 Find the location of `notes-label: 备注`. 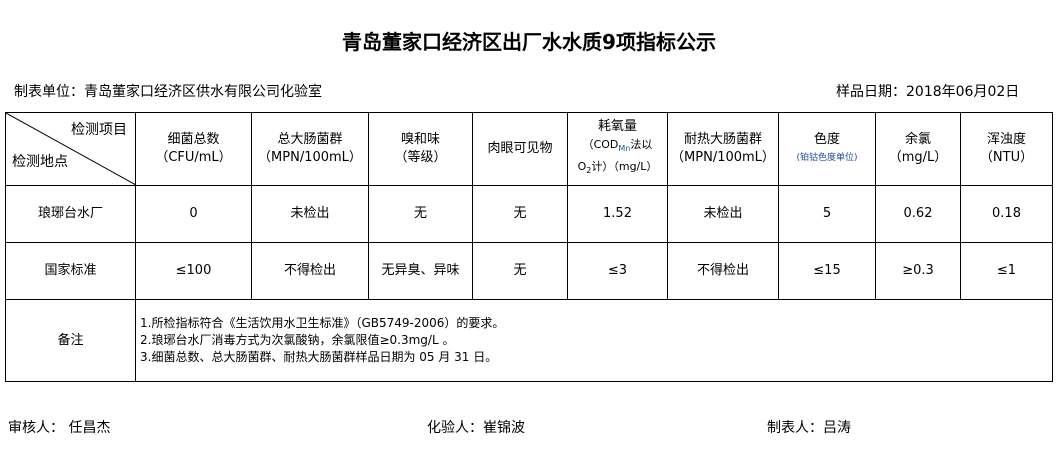

notes-label: 备注 is located at coordinates (70, 340).